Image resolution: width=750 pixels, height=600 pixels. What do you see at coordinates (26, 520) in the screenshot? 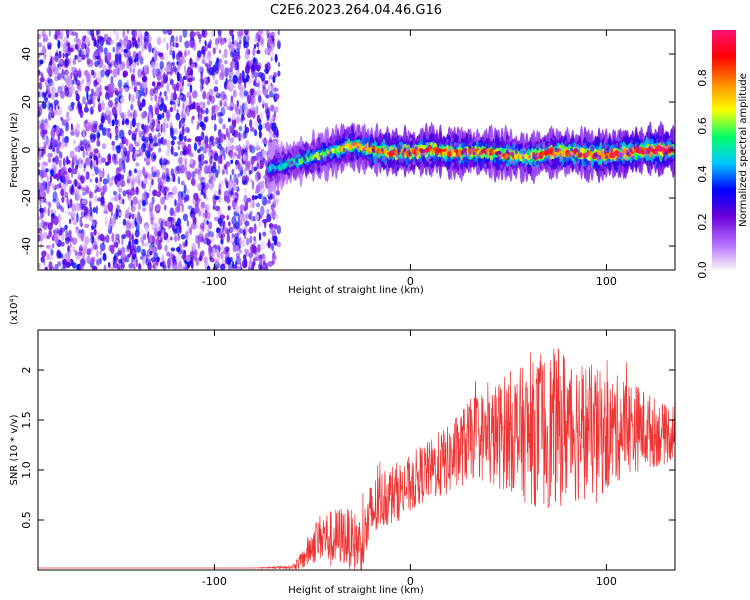
I see `y-tick-label: 0.5` at bounding box center [26, 520].